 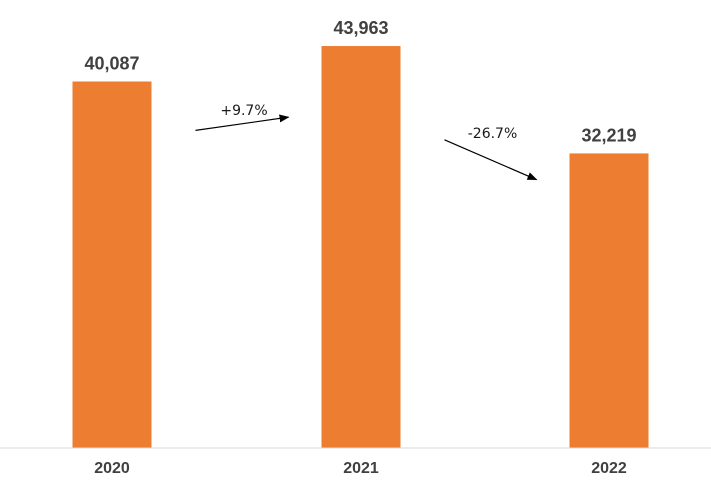 I want to click on x-tick-2022: 2022, so click(x=609, y=468).